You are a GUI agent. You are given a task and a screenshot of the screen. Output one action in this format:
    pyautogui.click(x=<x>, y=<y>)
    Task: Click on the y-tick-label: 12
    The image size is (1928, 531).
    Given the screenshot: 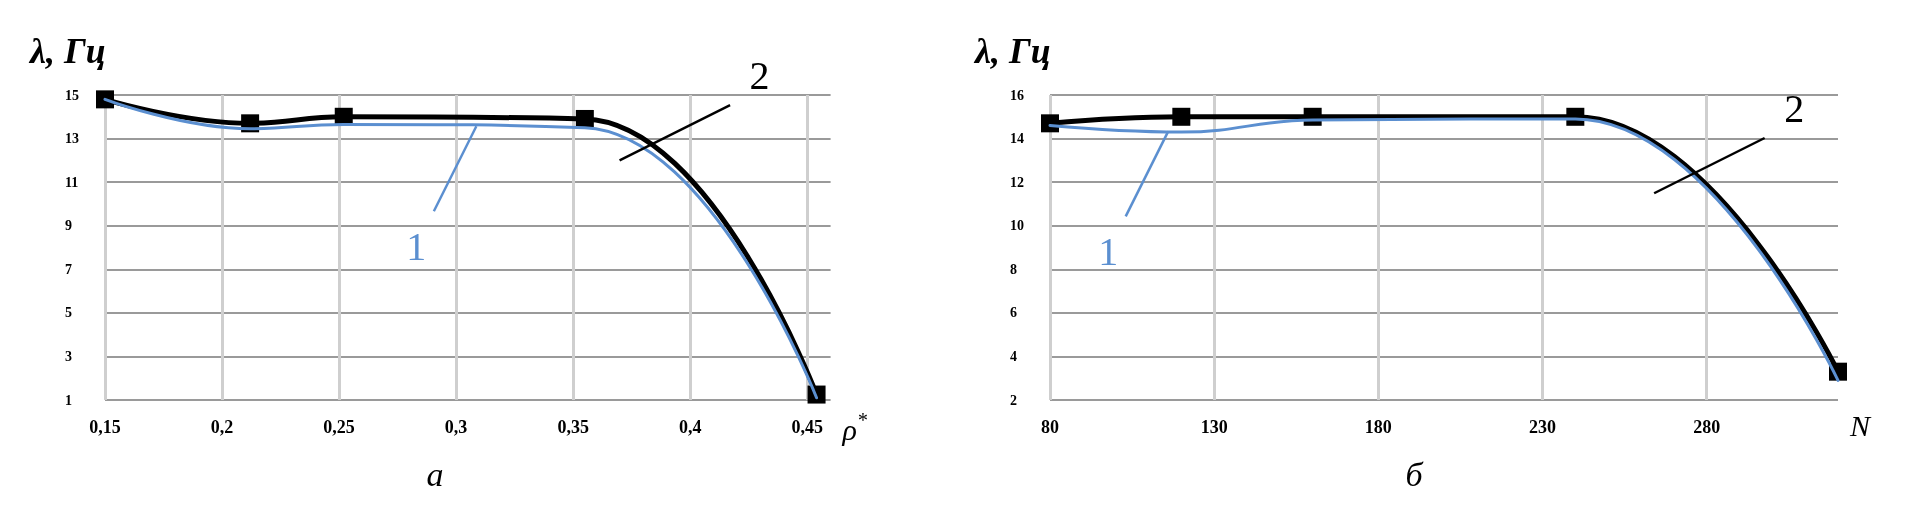 What is the action you would take?
    pyautogui.click(x=1017, y=182)
    